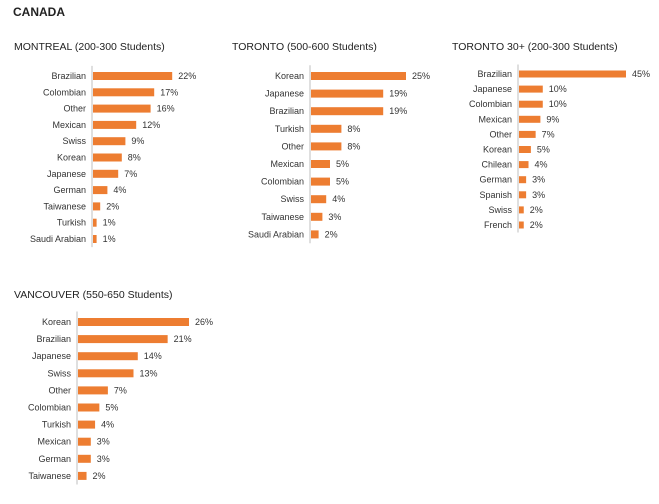 This screenshot has width=659, height=504. I want to click on category-label: Spanish, so click(495, 195).